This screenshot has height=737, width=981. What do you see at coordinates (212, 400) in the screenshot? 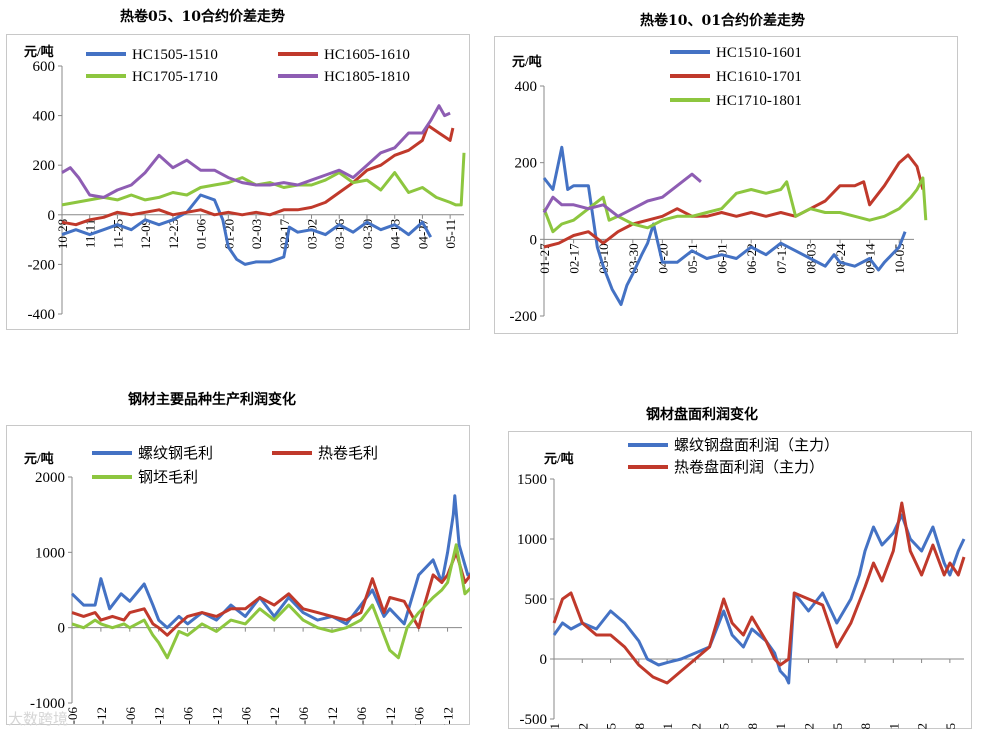
I see `chart3-title: 钢材主要品种生产利润变化` at bounding box center [212, 400].